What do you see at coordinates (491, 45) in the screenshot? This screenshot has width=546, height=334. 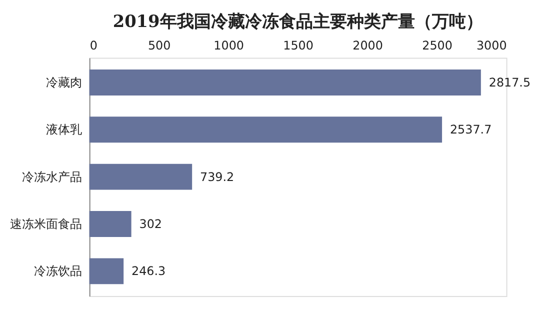 I see `x-tick-label: 3000` at bounding box center [491, 45].